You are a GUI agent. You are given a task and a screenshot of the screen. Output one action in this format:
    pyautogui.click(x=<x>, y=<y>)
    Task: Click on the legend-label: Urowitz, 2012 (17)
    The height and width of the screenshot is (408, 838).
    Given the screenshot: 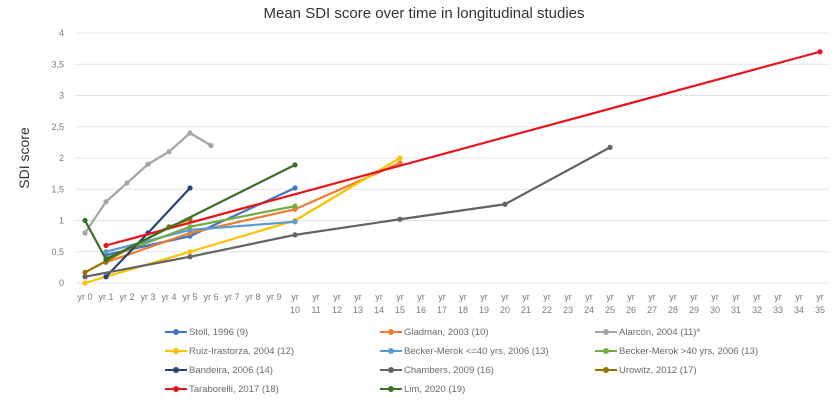 What is the action you would take?
    pyautogui.click(x=658, y=370)
    